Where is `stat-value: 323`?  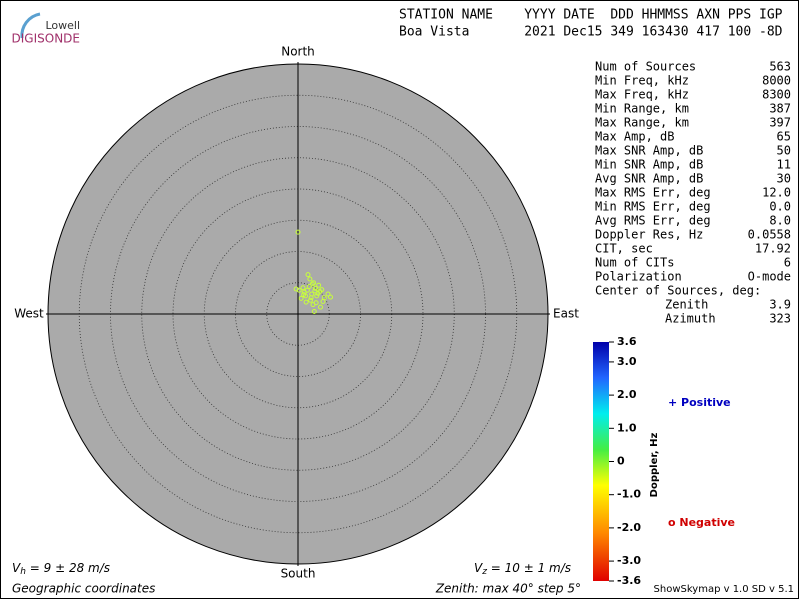 stat-value: 323 is located at coordinates (780, 319).